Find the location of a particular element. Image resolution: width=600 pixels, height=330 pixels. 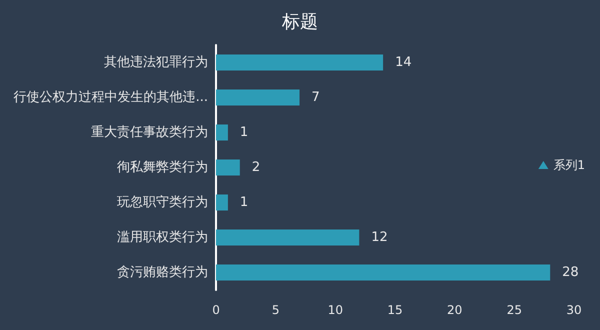

data-label: 7 is located at coordinates (316, 97).